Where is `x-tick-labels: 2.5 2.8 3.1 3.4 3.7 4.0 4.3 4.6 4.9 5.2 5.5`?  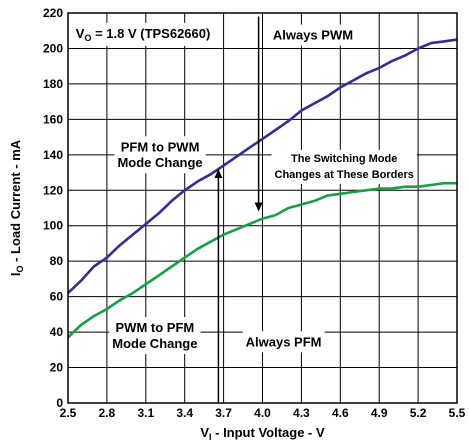 x-tick-labels: 2.5 2.8 3.1 3.4 3.7 4.0 4.3 4.6 4.9 5.2 5.5 is located at coordinates (263, 413).